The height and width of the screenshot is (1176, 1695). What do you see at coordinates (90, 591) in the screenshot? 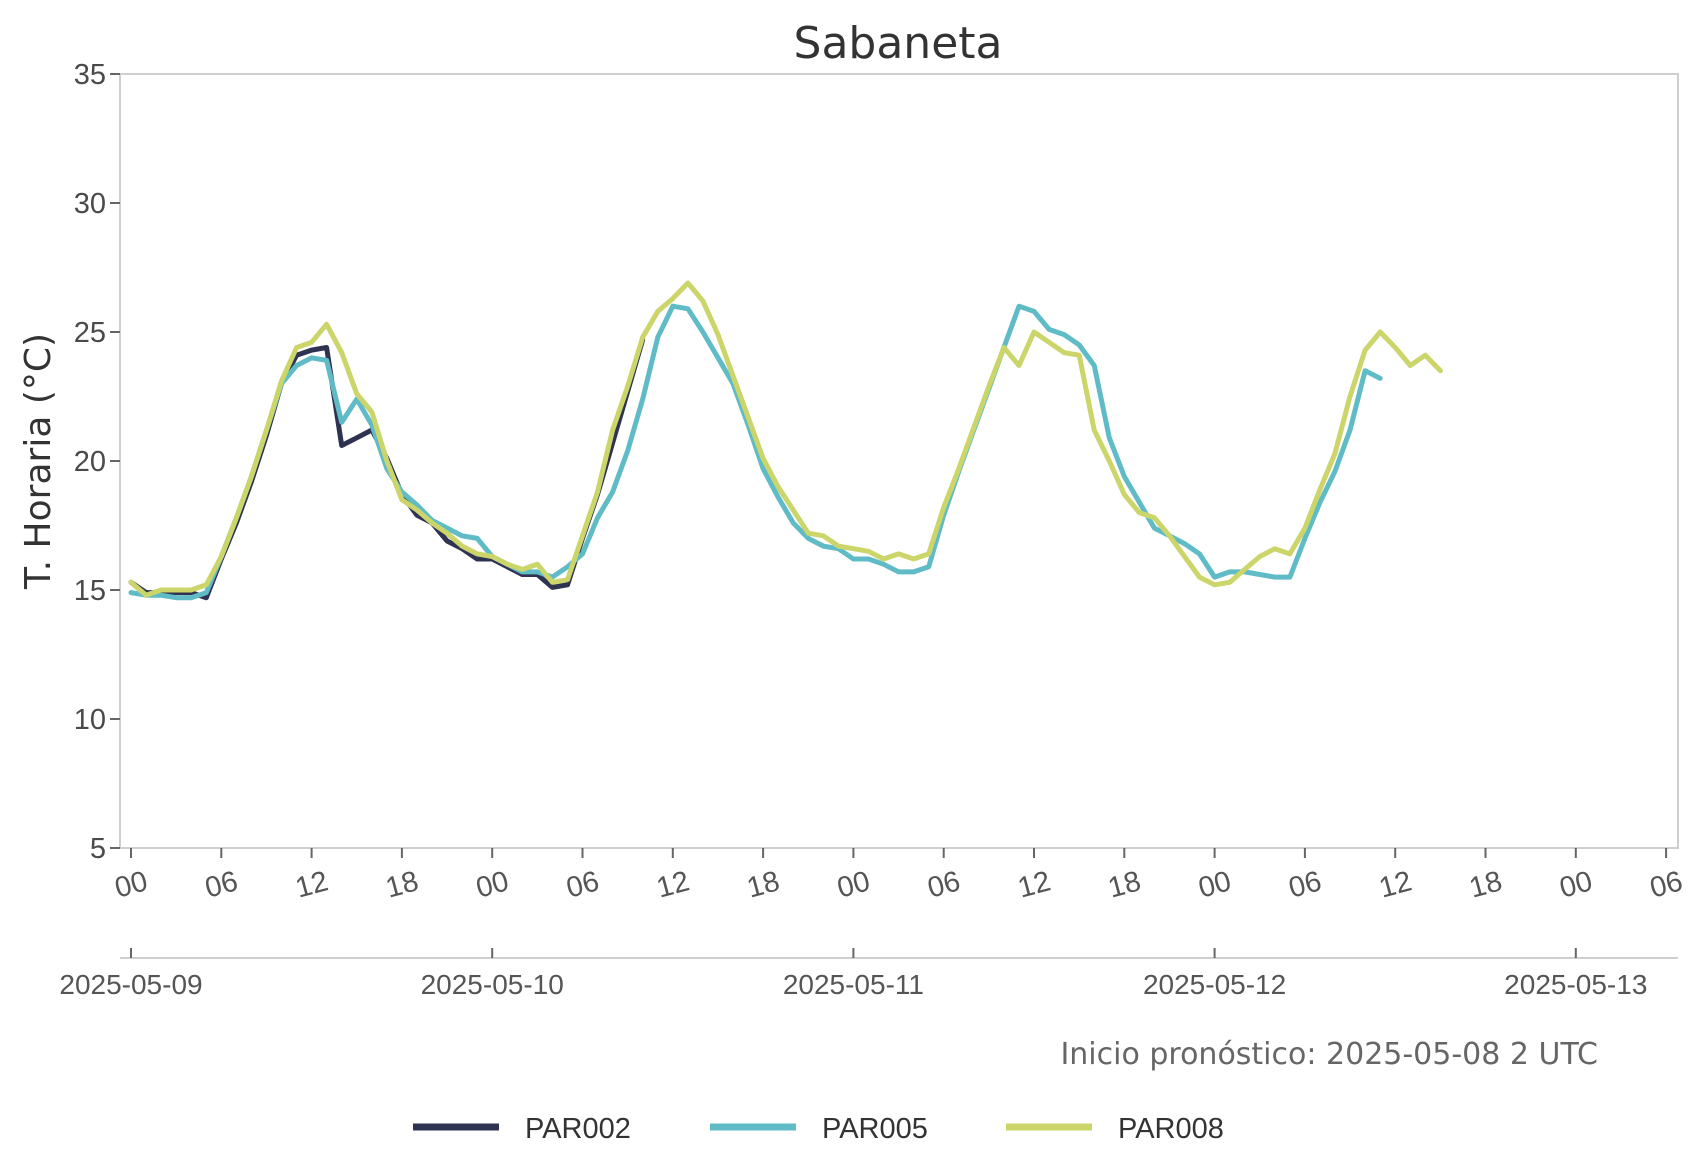
I see `y-tick-label: 15` at bounding box center [90, 591].